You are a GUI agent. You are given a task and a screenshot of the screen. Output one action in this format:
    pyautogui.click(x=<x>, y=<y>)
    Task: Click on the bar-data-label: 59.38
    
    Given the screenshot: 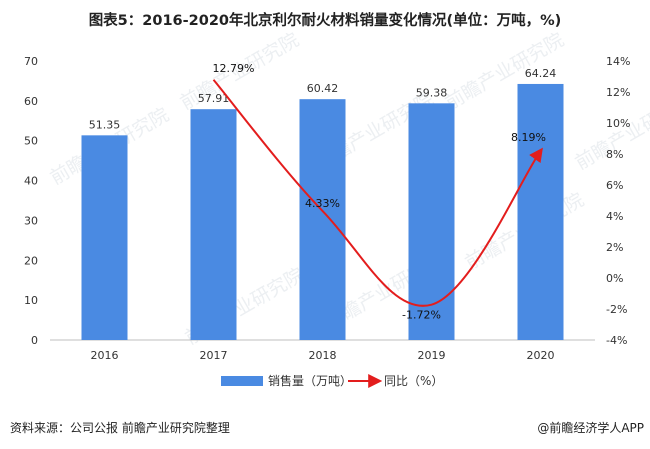 What is the action you would take?
    pyautogui.click(x=432, y=92)
    